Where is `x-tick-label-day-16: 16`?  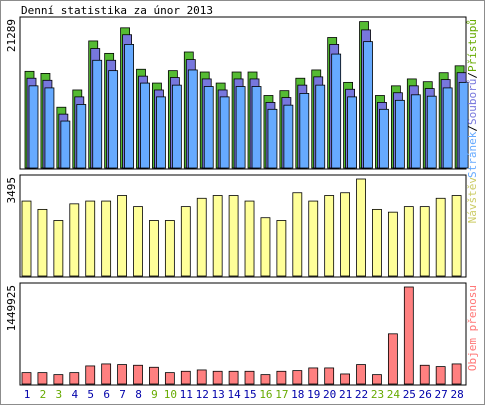 x-tick-label-day-16: 16 is located at coordinates (265, 394).